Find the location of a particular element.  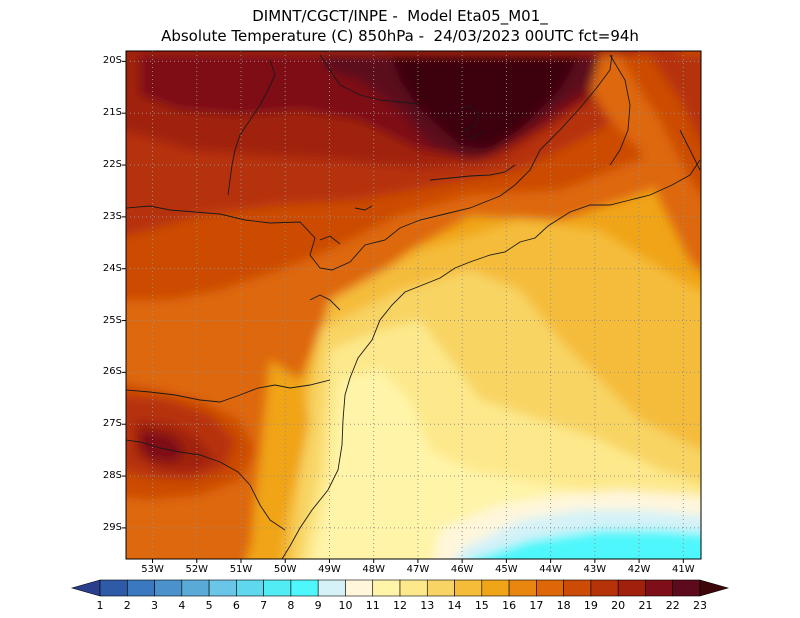

colorbar-label: 12 is located at coordinates (400, 605).